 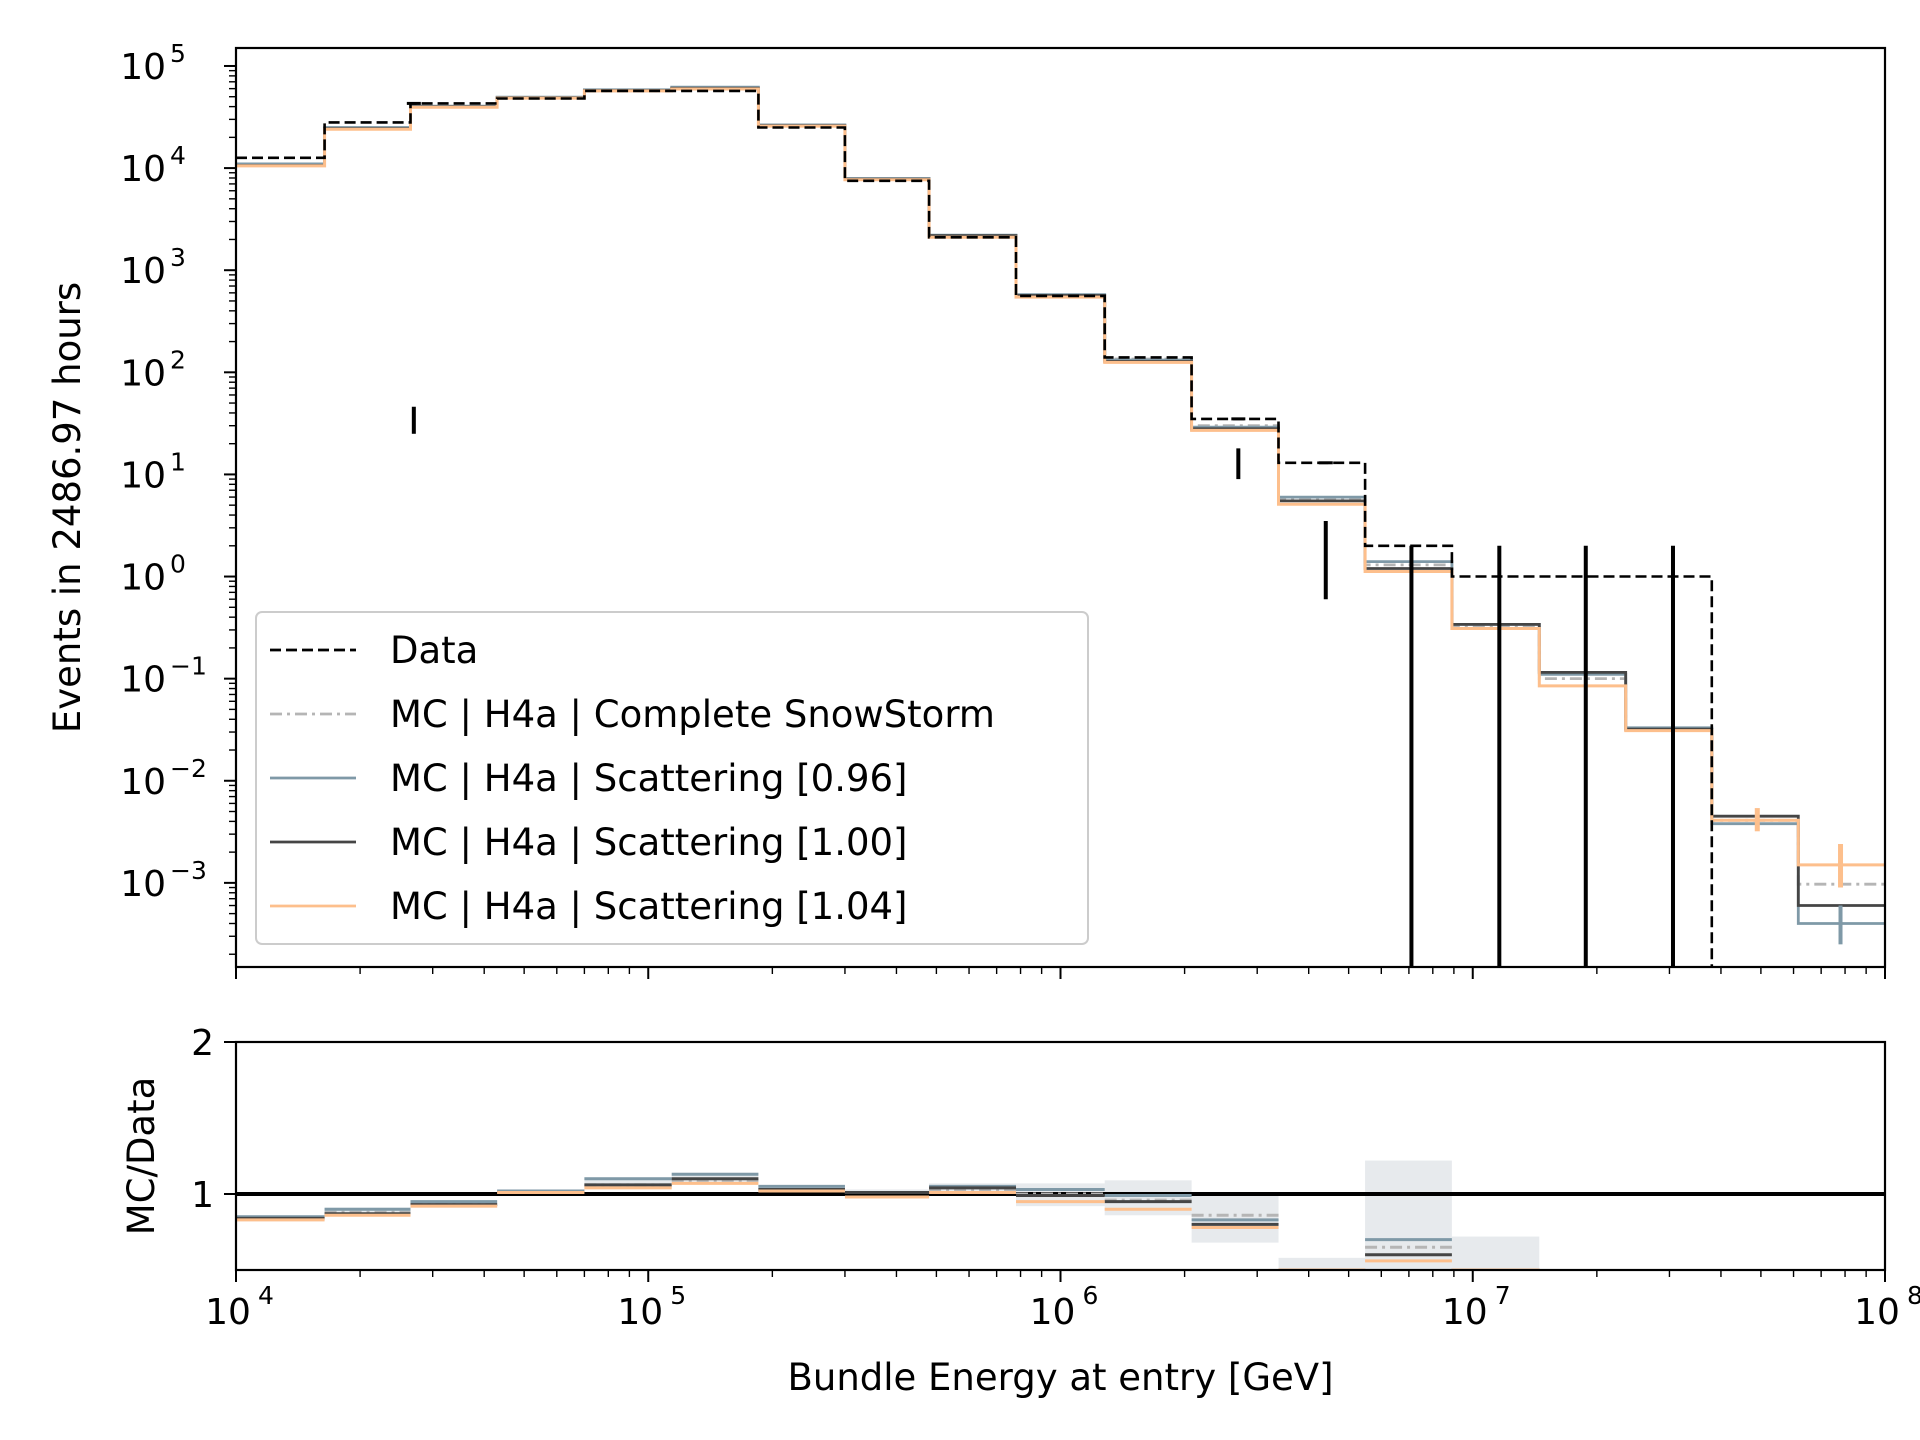 I want to click on y-tick-label-exponent: 5, so click(x=178, y=53).